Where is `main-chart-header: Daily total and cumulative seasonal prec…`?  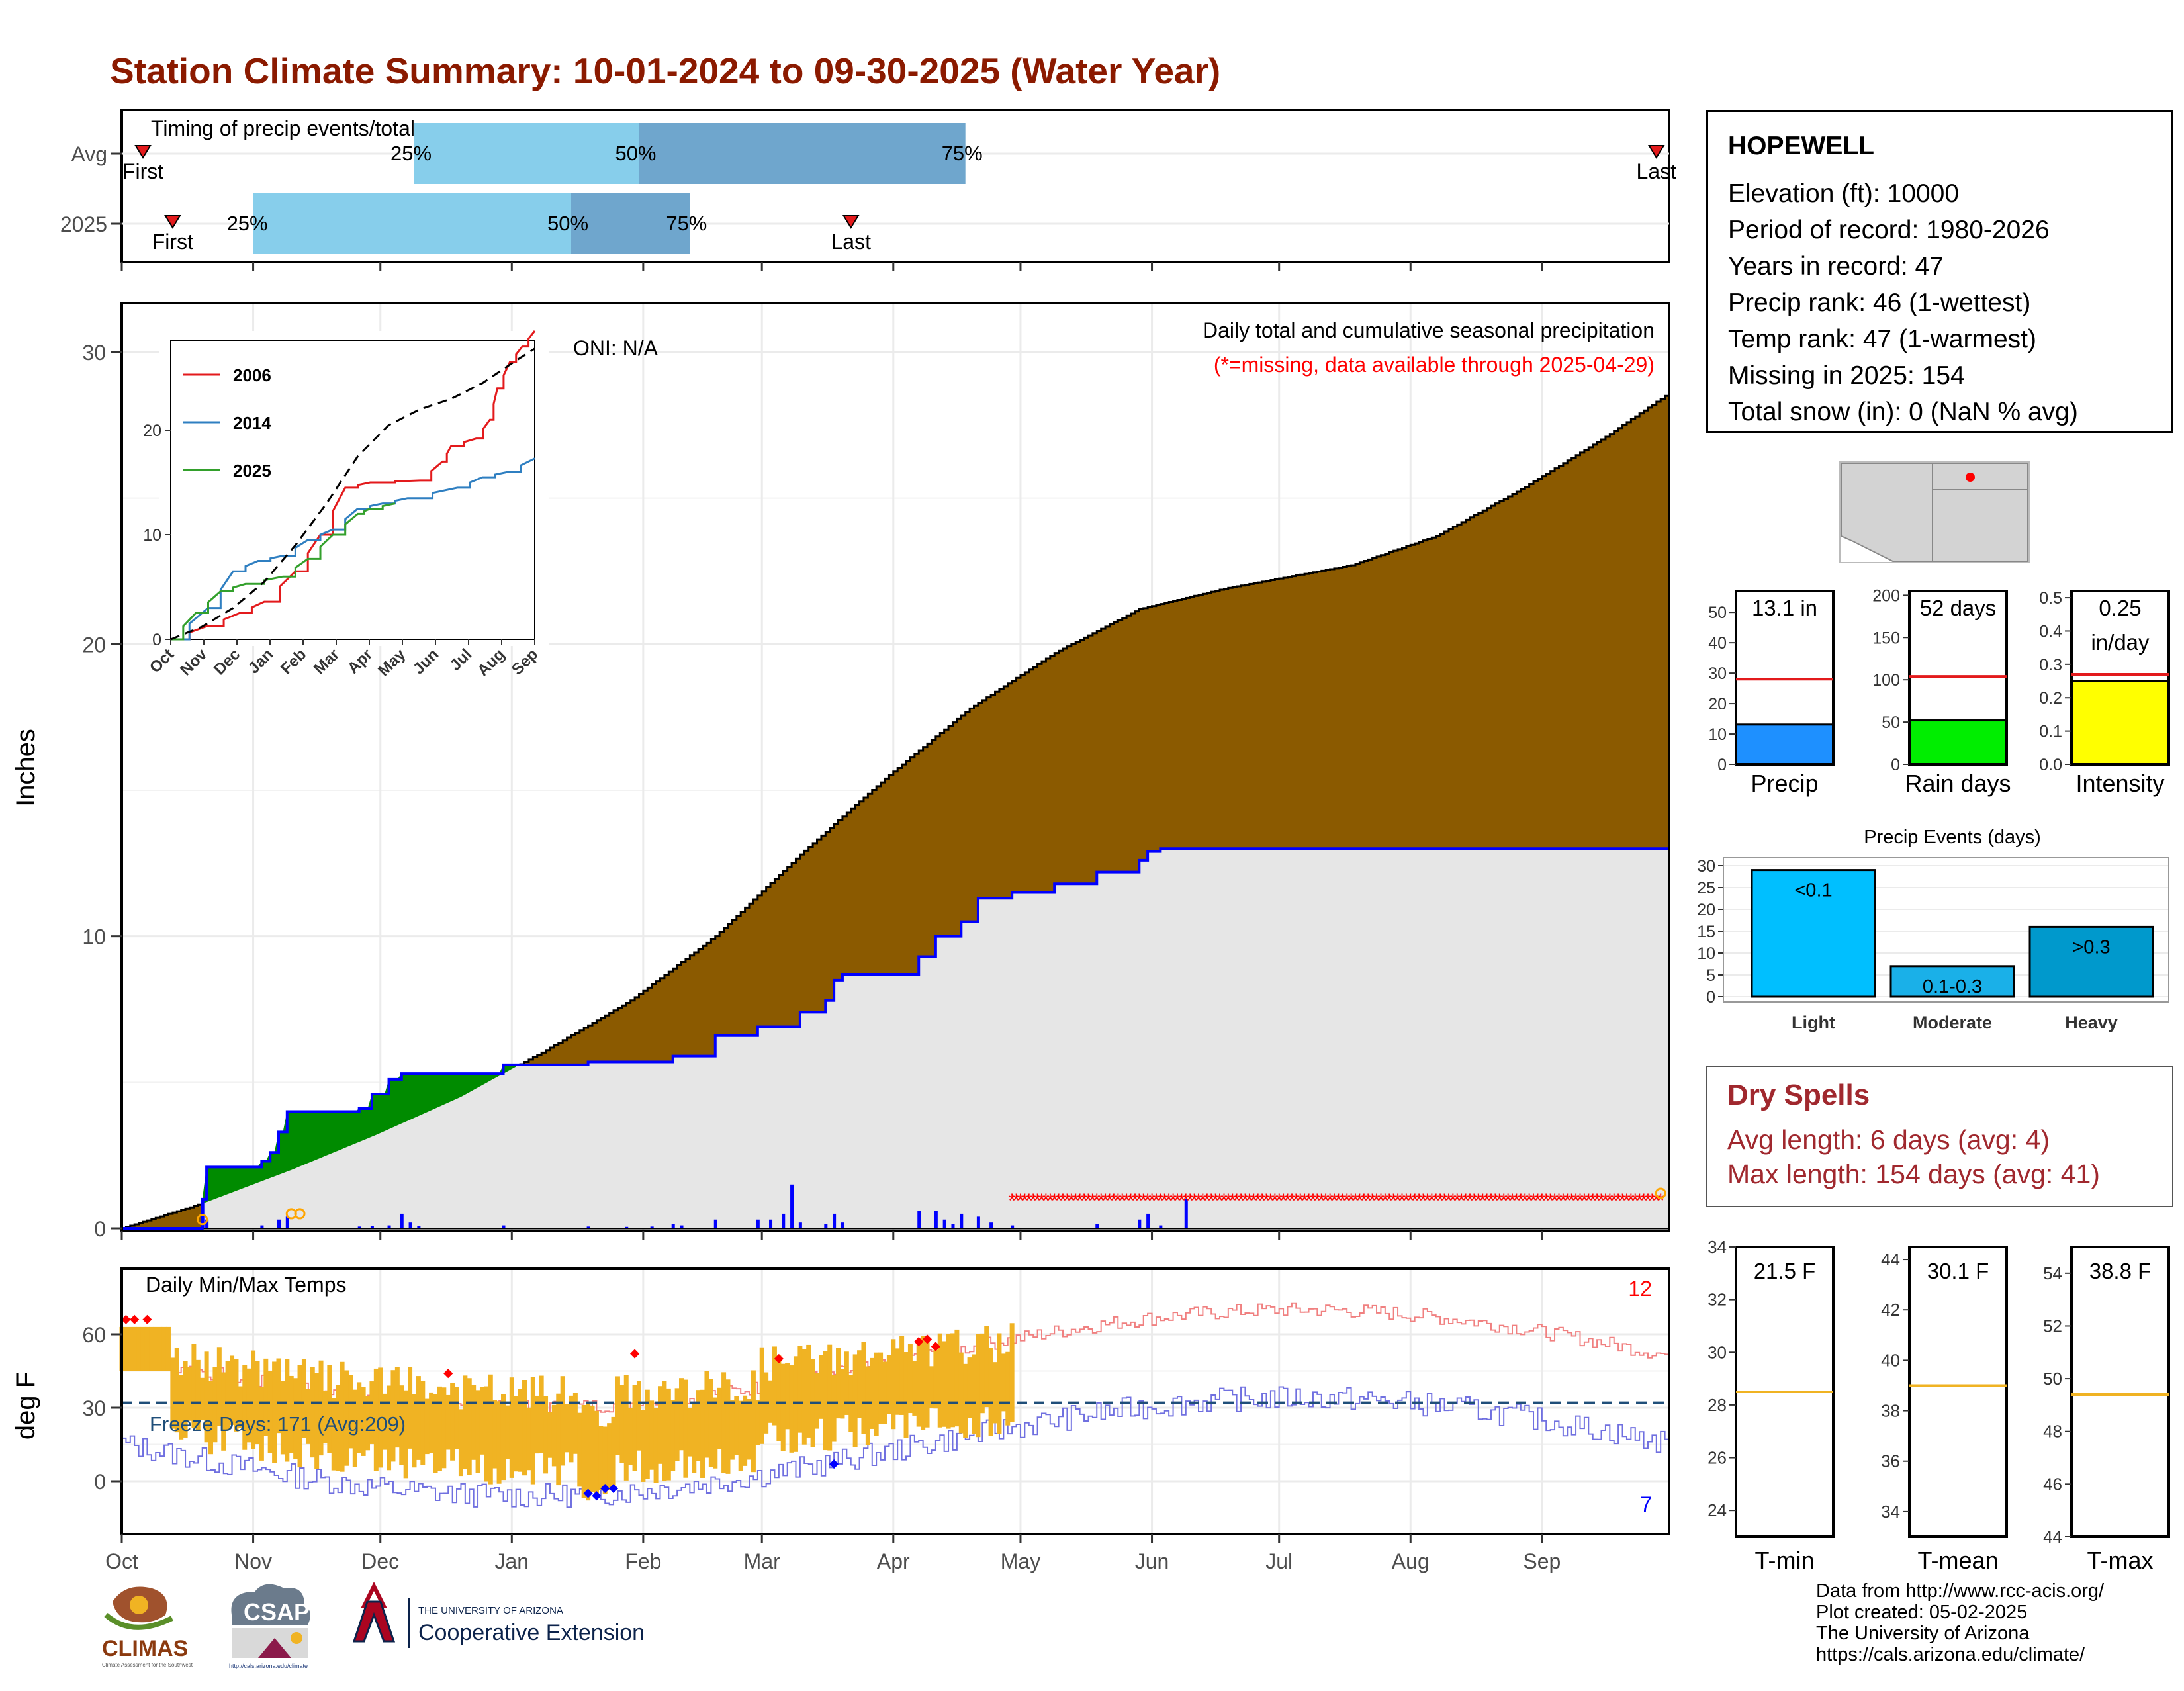 main-chart-header: Daily total and cumulative seasonal prec… is located at coordinates (1429, 330).